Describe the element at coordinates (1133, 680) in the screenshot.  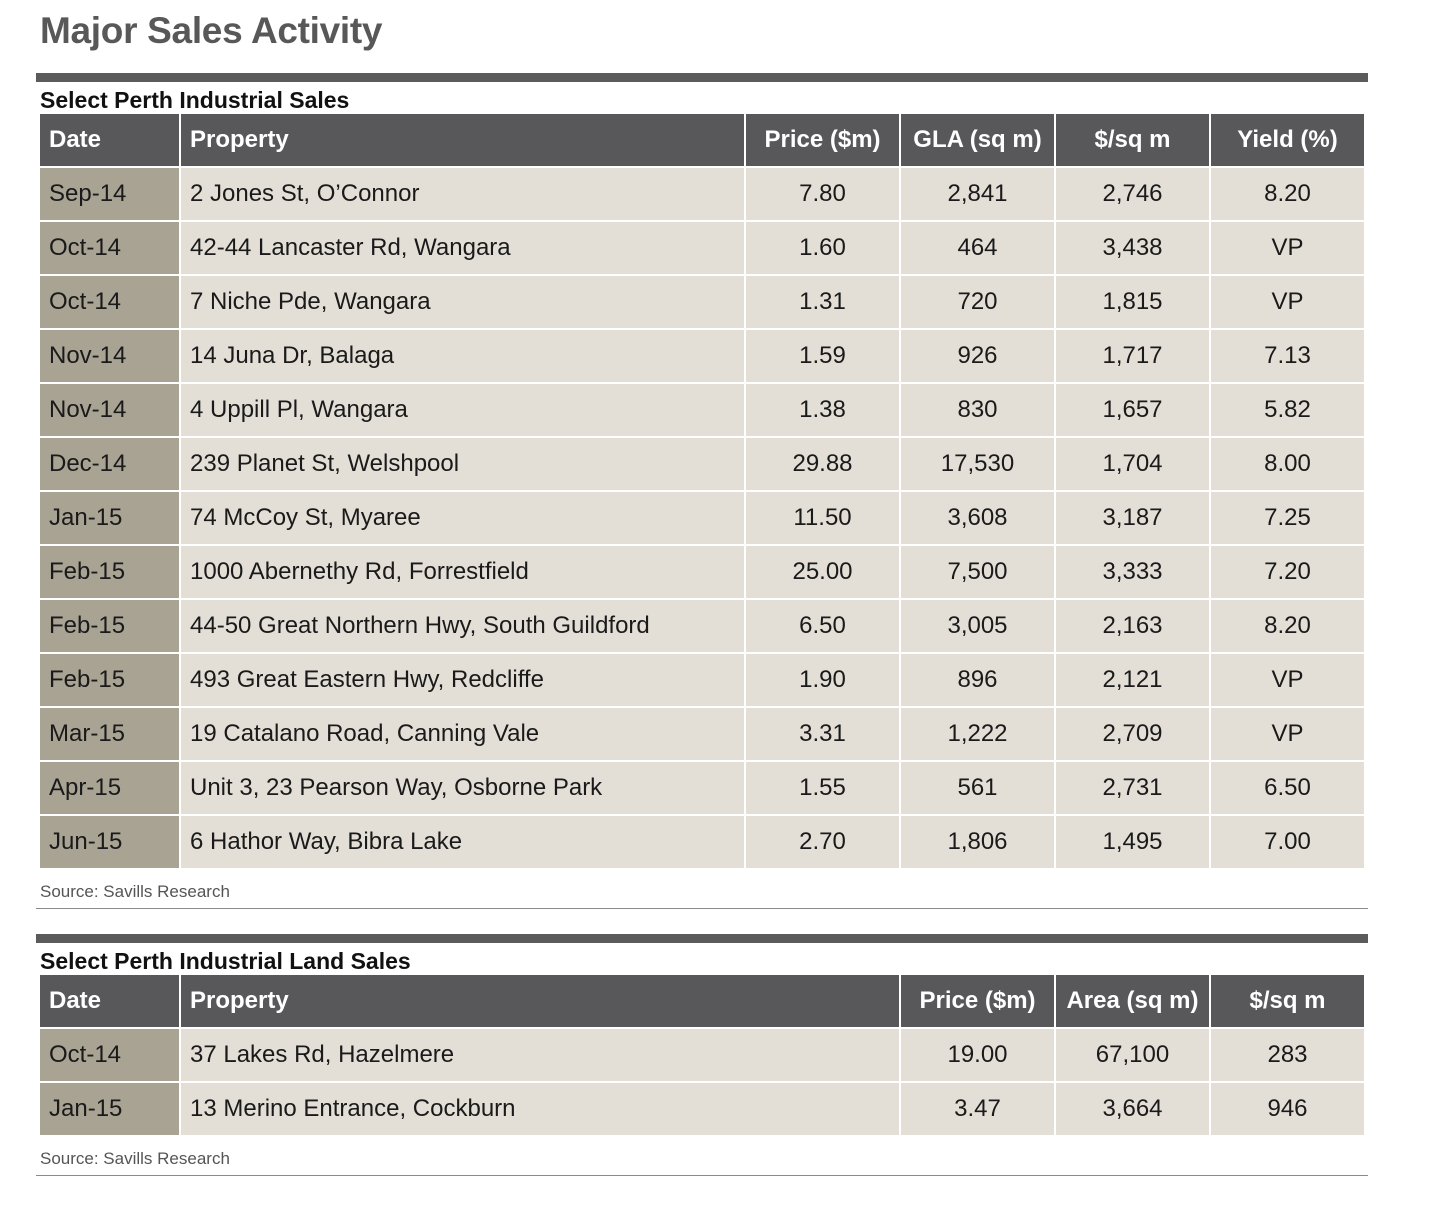
I see `price-per-sqm-cell: 2,121` at that location.